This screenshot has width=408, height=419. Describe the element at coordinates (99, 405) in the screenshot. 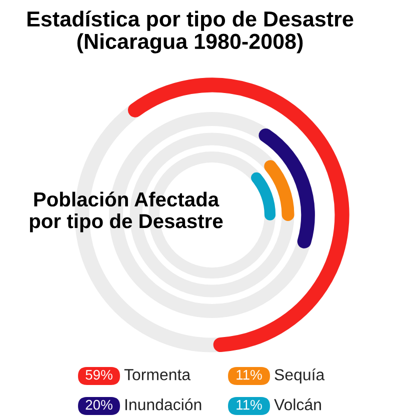

I see `data-label: 20%` at that location.